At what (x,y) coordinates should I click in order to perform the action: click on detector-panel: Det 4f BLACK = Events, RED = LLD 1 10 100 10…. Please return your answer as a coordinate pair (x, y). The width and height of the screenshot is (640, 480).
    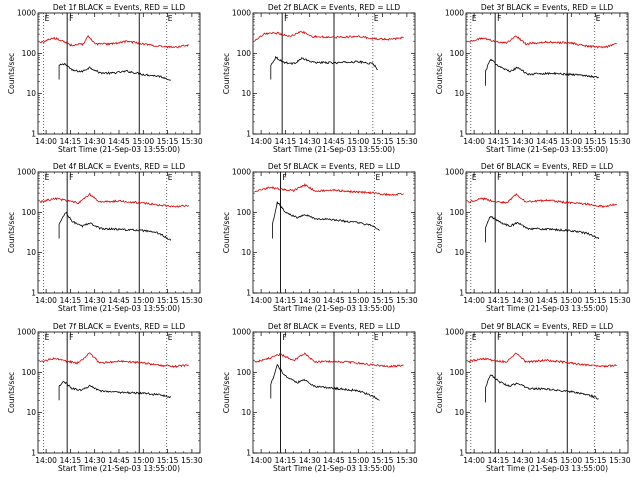
    Looking at the image, I should click on (105, 237).